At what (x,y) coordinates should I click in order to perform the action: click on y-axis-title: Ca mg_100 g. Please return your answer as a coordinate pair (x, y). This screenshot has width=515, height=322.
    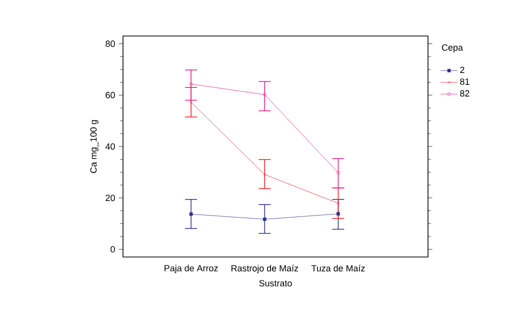
    Looking at the image, I should click on (94, 146).